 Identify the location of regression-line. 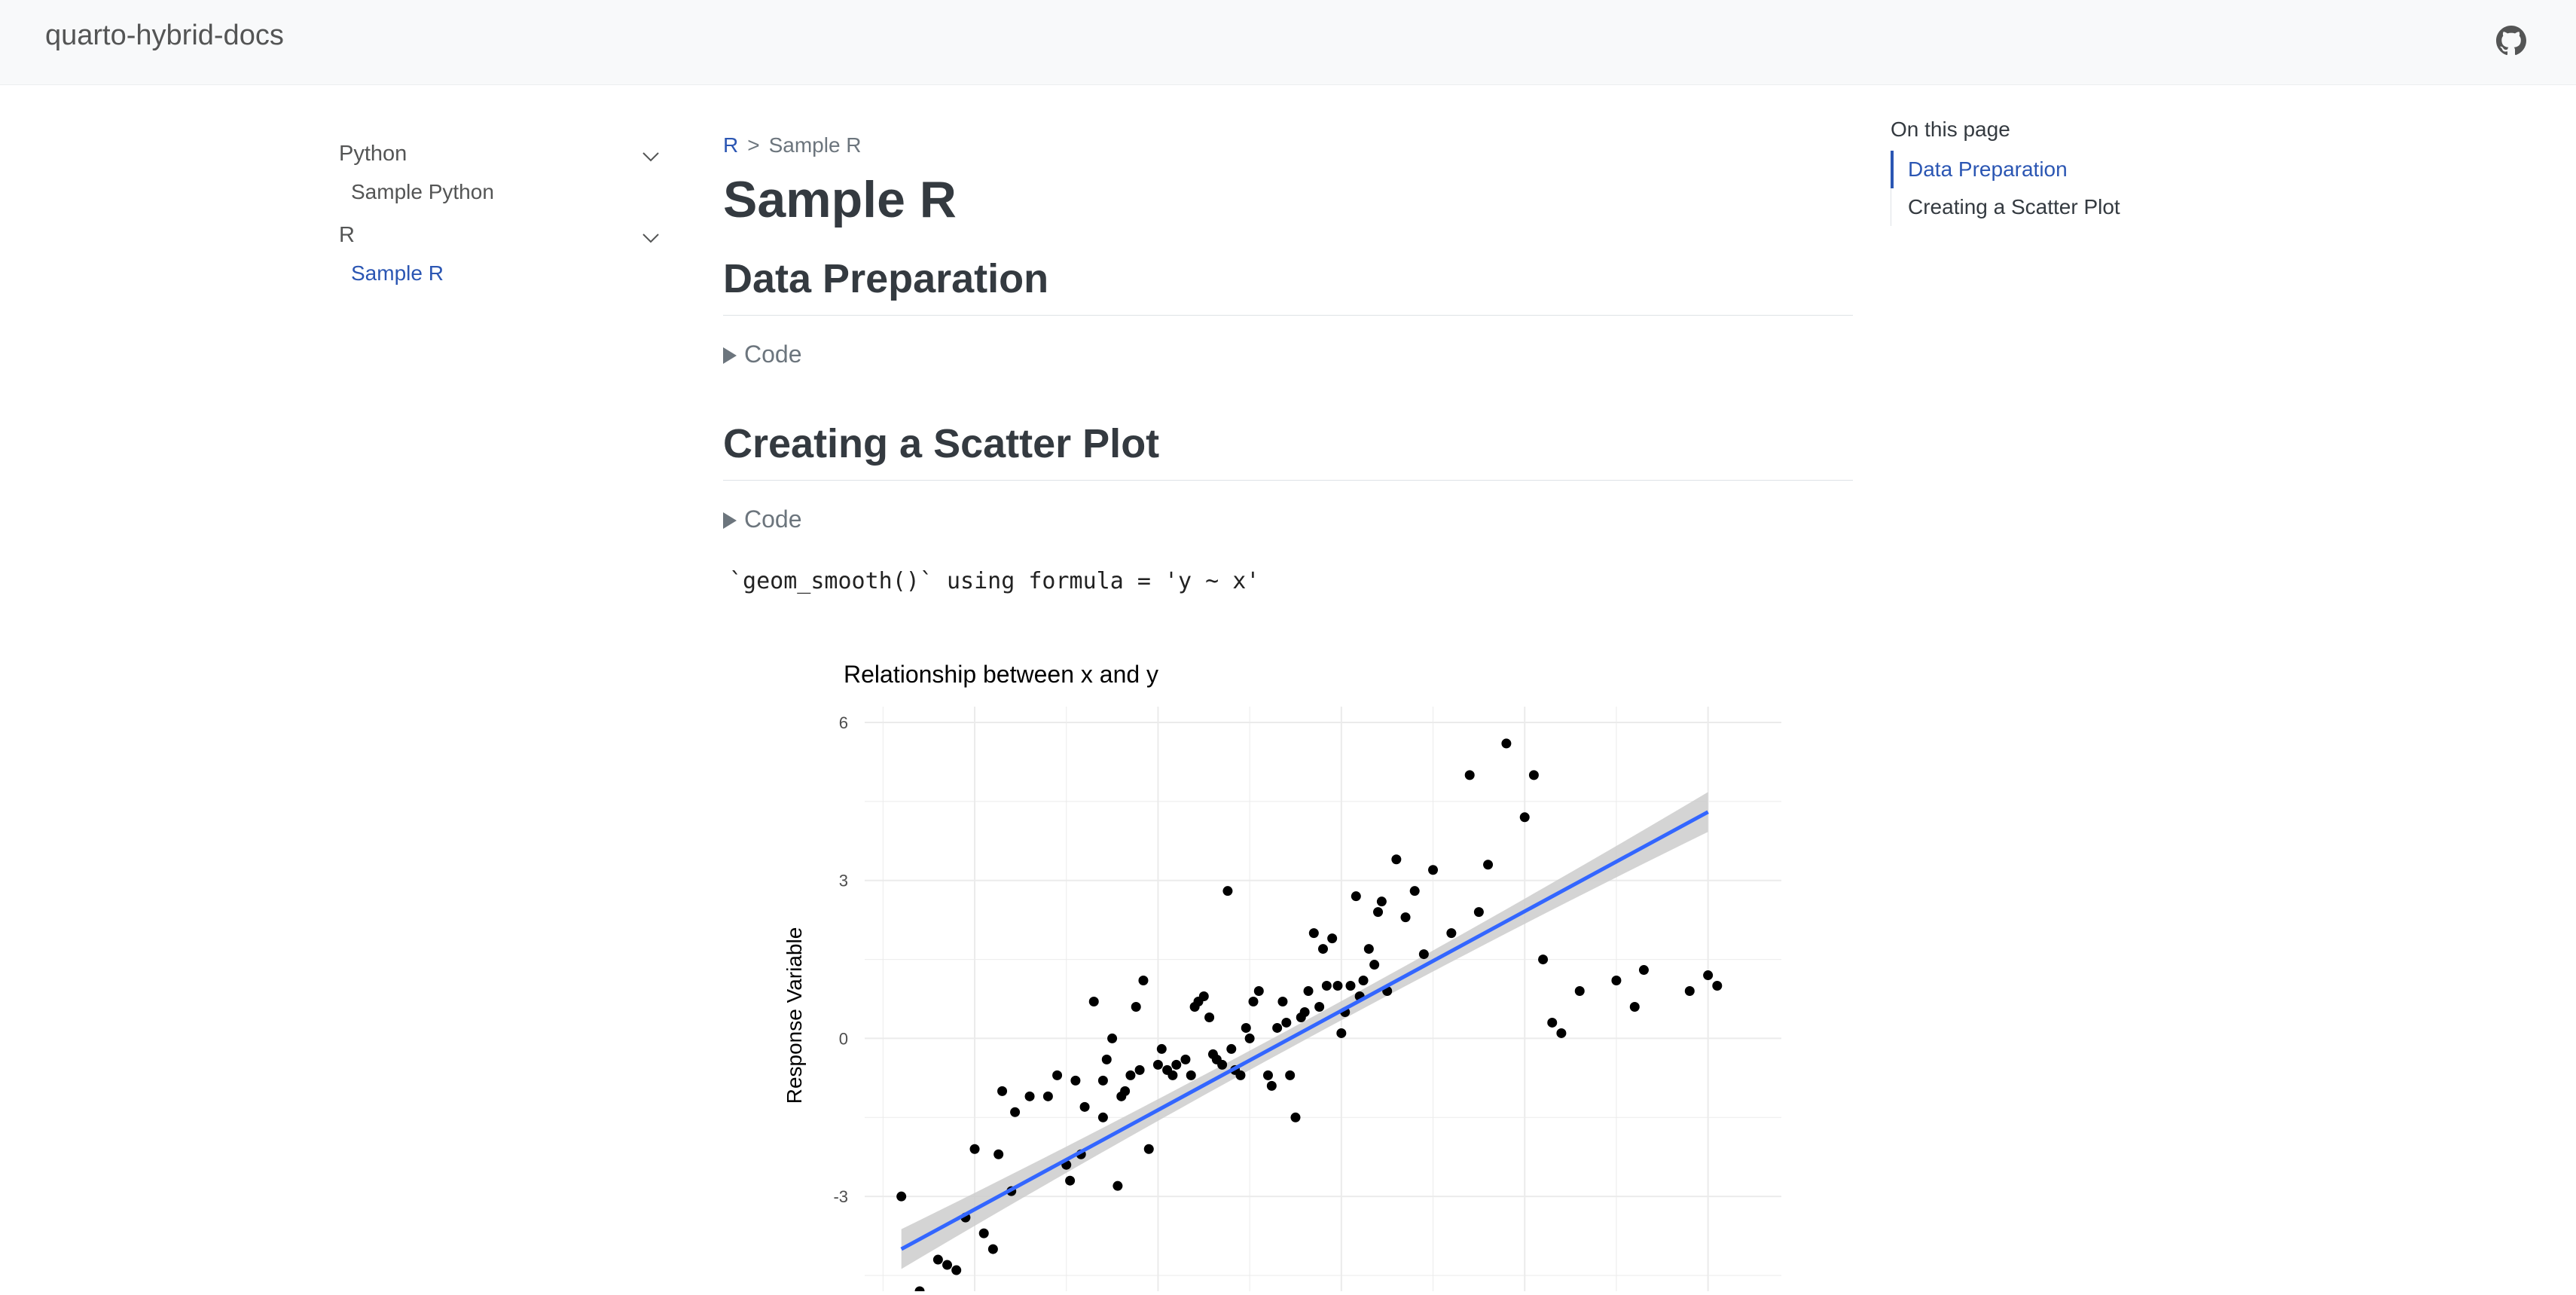
(1304, 1030).